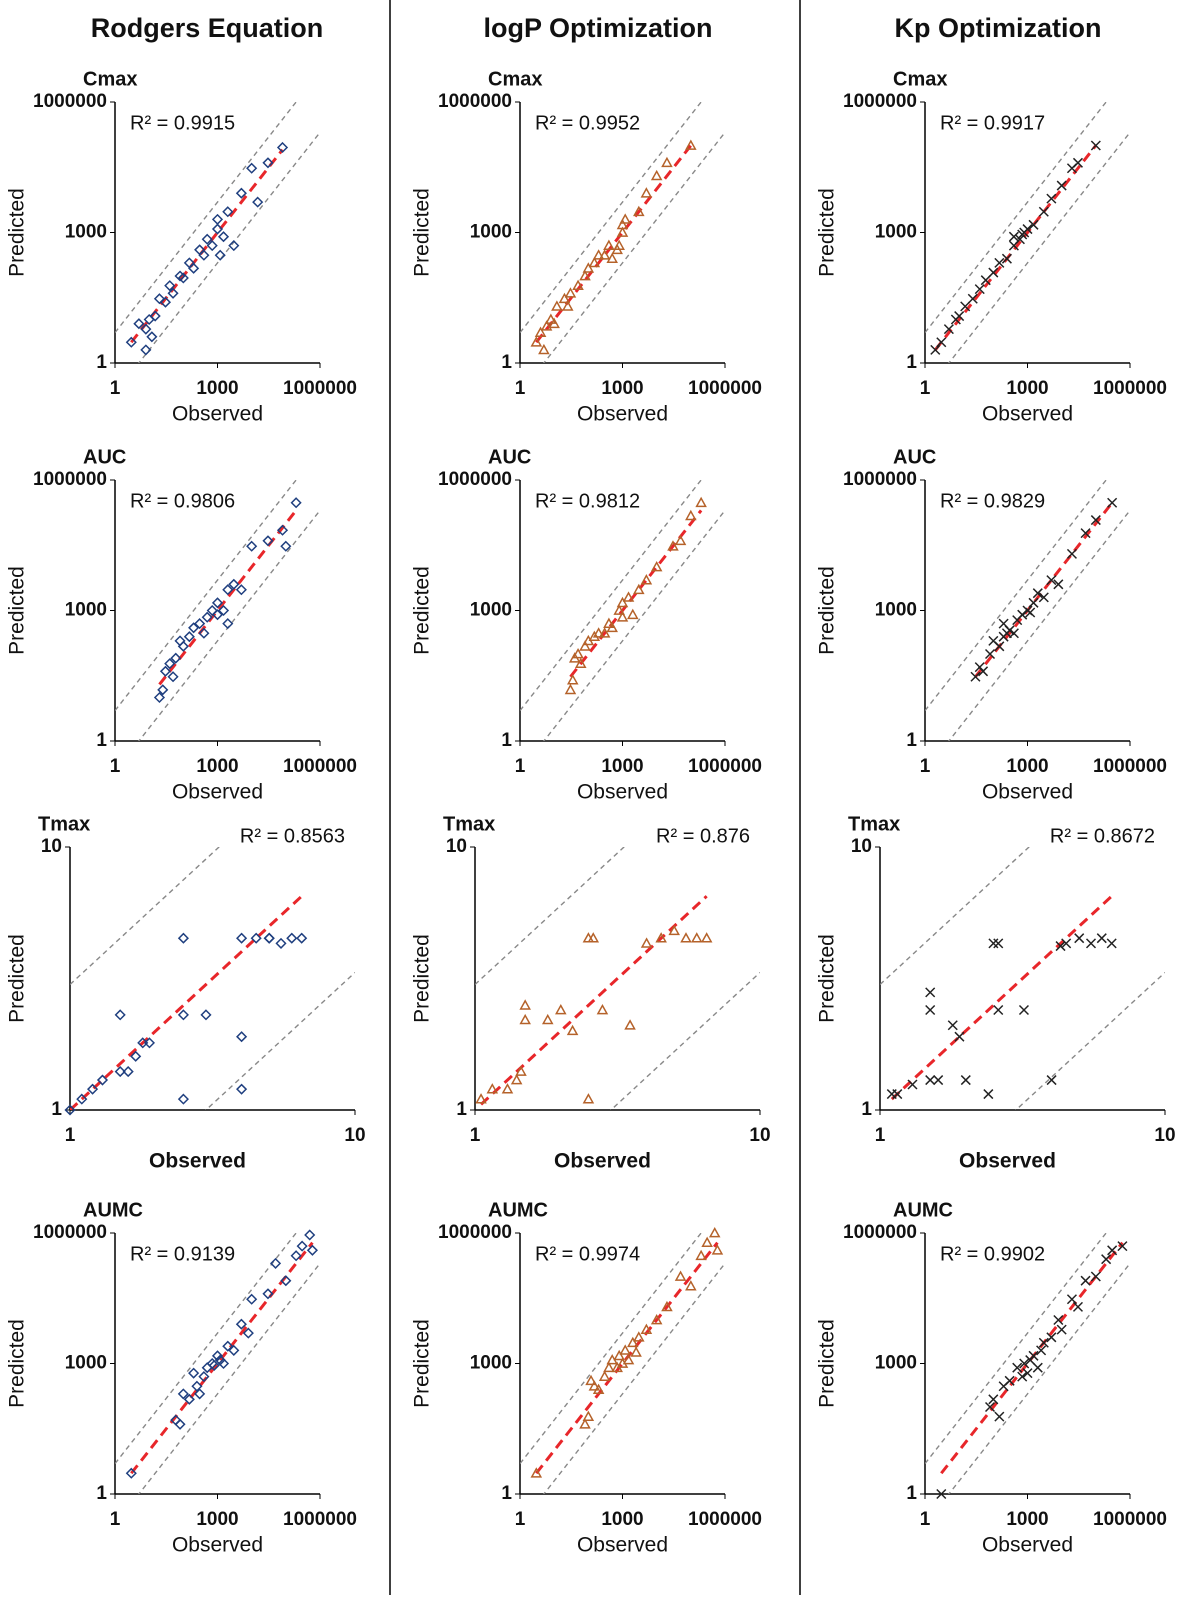 This screenshot has height=1600, width=1200. What do you see at coordinates (587, 1254) in the screenshot?
I see `r-squared: R² = 0.9974` at bounding box center [587, 1254].